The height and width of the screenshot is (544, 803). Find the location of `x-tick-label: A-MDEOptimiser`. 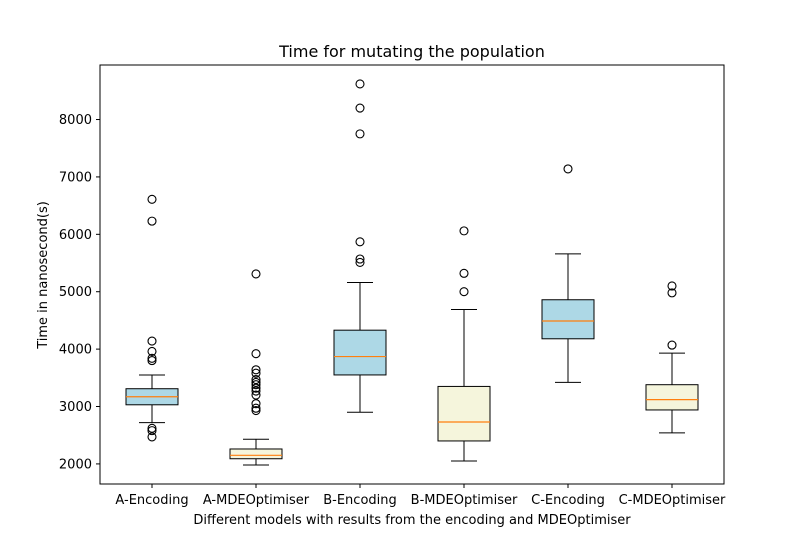

x-tick-label: A-MDEOptimiser is located at coordinates (256, 500).